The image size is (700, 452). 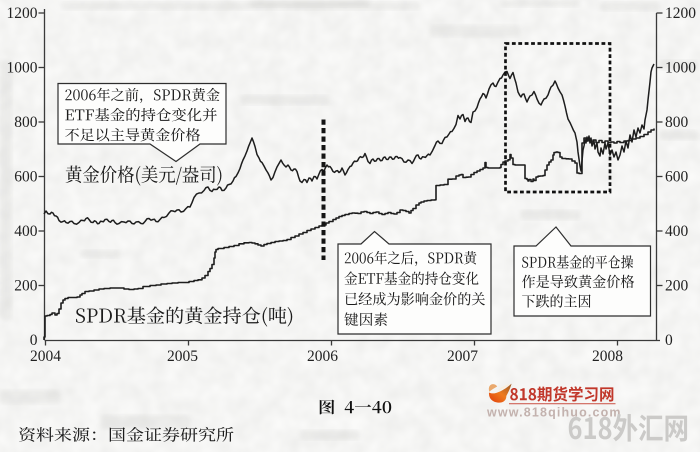 What do you see at coordinates (322, 356) in the screenshot?
I see `svg-text: 2006` at bounding box center [322, 356].